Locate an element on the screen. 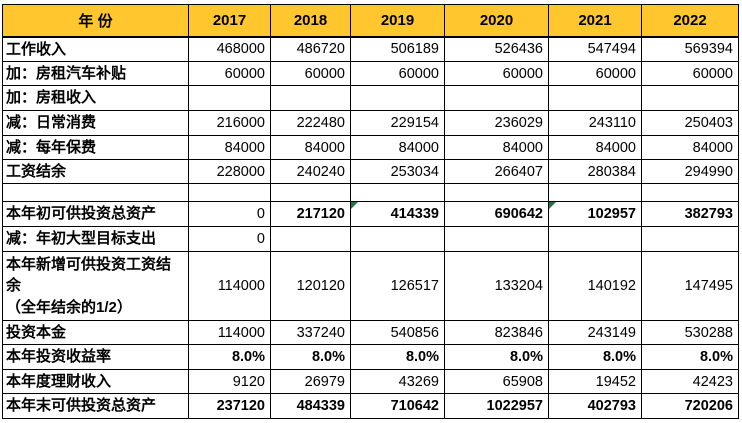 The image size is (742, 423). year-header-2018: 2018 is located at coordinates (310, 21).